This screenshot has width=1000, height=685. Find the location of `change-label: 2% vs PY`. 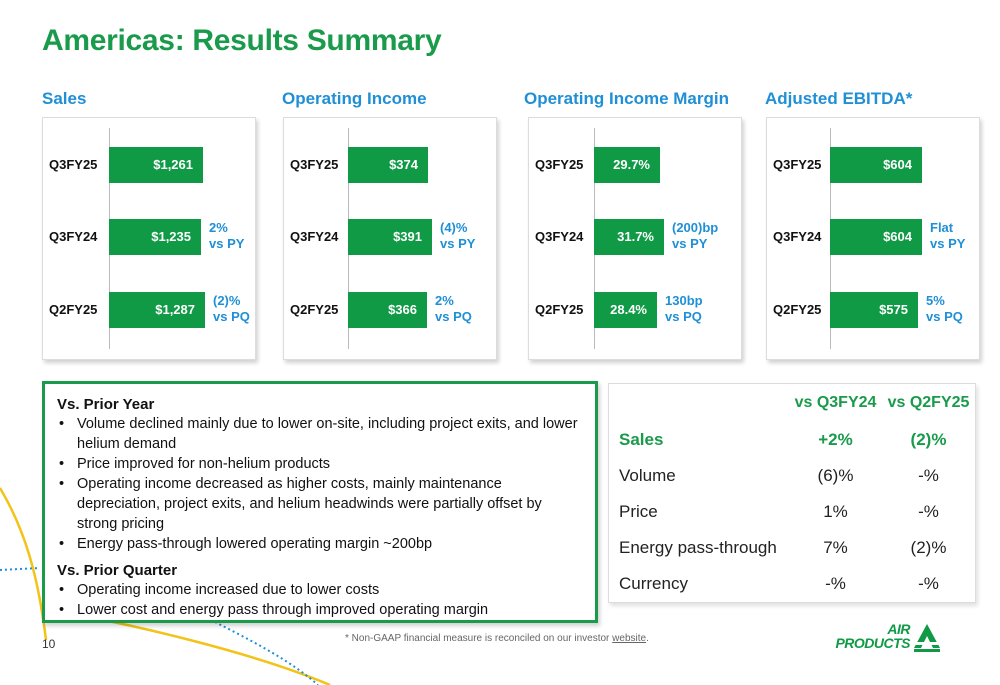

change-label: 2% vs PY is located at coordinates (226, 236).